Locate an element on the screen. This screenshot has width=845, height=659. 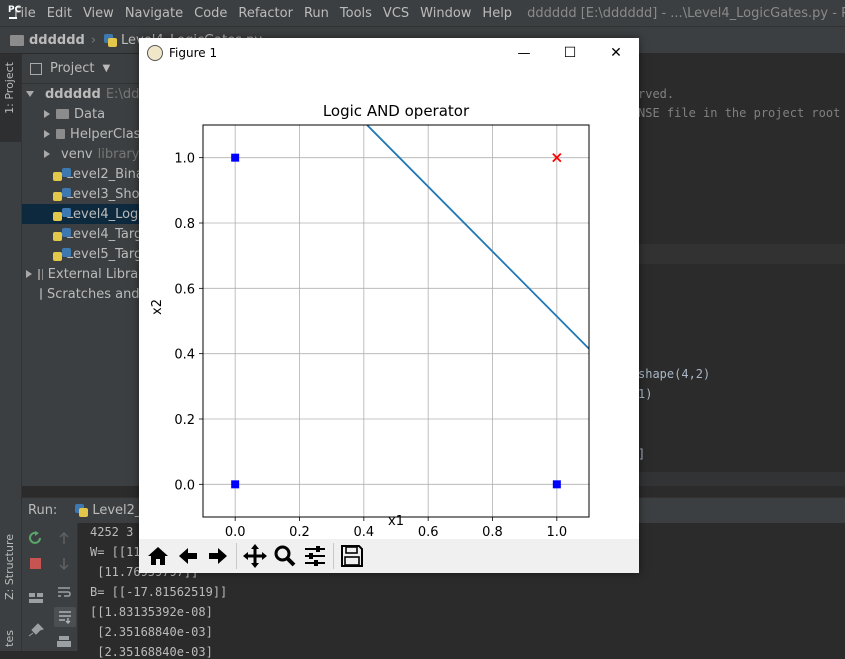
home-button is located at coordinates (158, 556).